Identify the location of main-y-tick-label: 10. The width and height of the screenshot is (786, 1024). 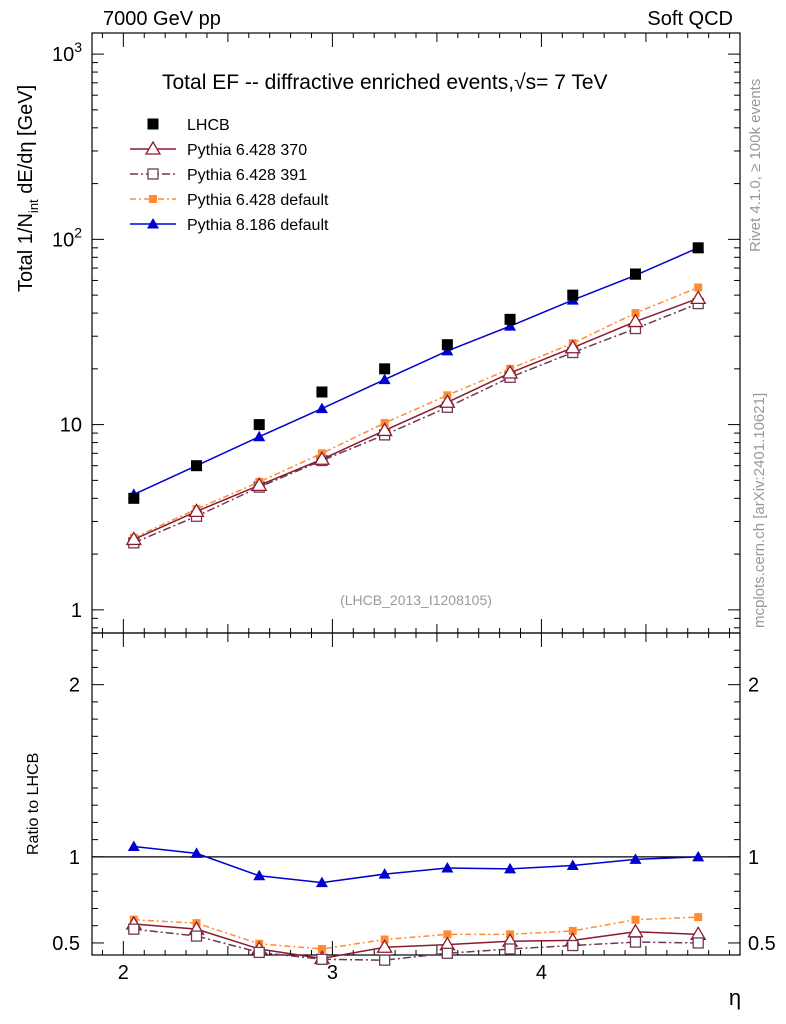
(71, 426).